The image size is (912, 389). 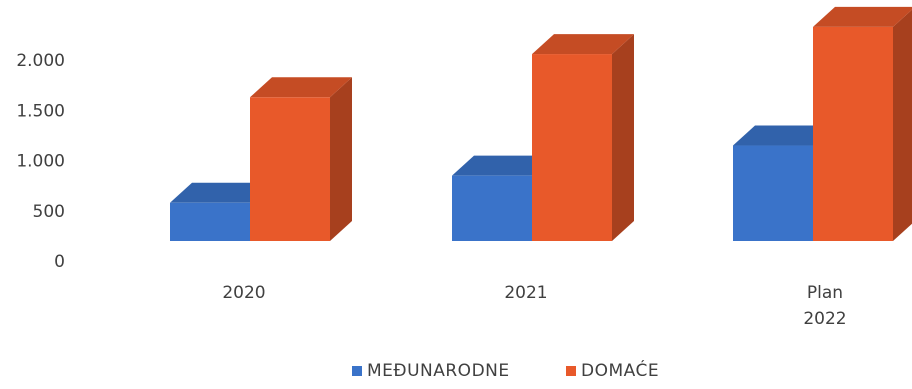 I want to click on y-tick-label: 1.000, so click(x=40, y=162).